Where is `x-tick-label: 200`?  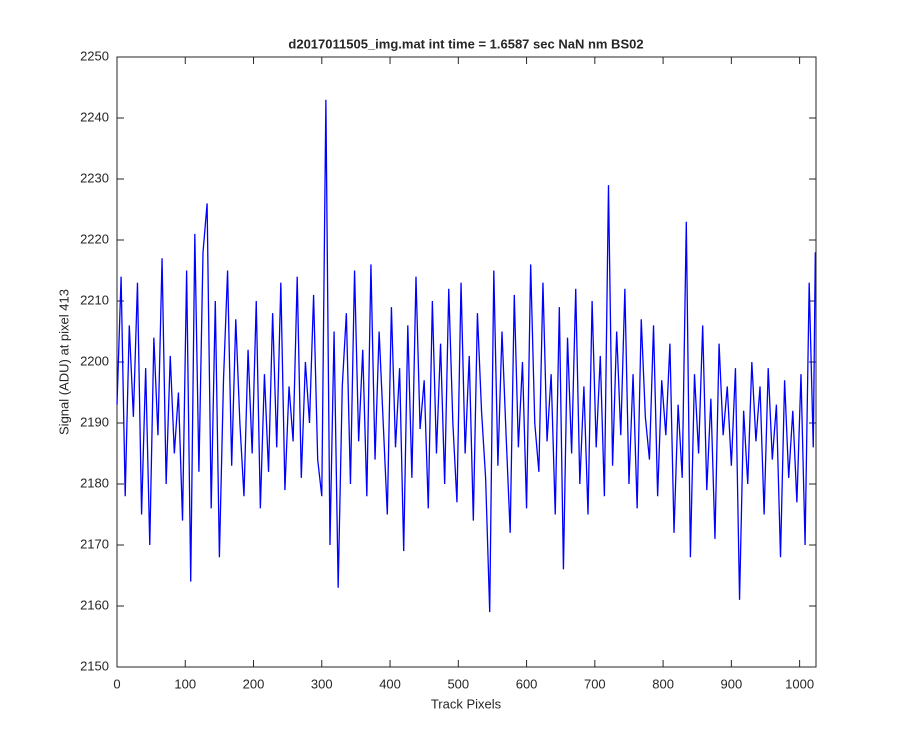 x-tick-label: 200 is located at coordinates (254, 683).